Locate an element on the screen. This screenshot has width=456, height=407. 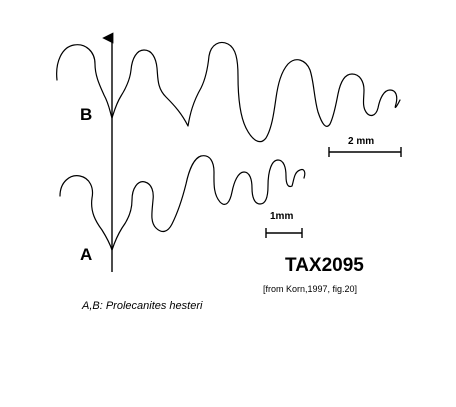
specimen-code: TAX2095 is located at coordinates (324, 265).